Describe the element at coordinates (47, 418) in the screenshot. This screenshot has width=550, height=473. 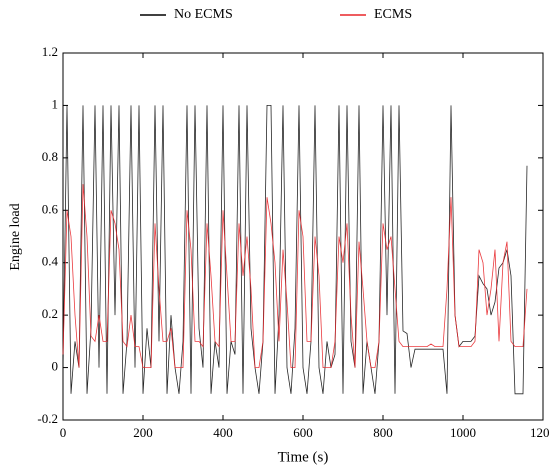
I see `y-tick-label: -0.2` at that location.